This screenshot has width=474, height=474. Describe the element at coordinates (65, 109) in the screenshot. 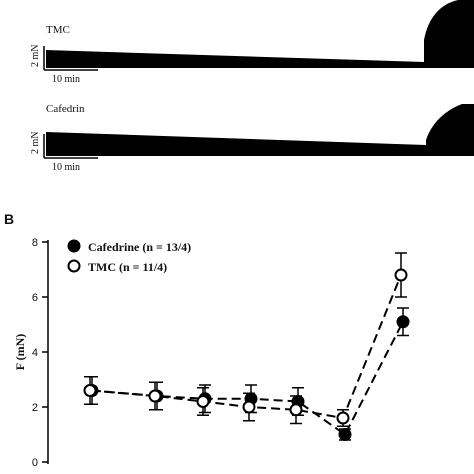

I see `trace-cafedrin-label: Cafedrin` at that location.